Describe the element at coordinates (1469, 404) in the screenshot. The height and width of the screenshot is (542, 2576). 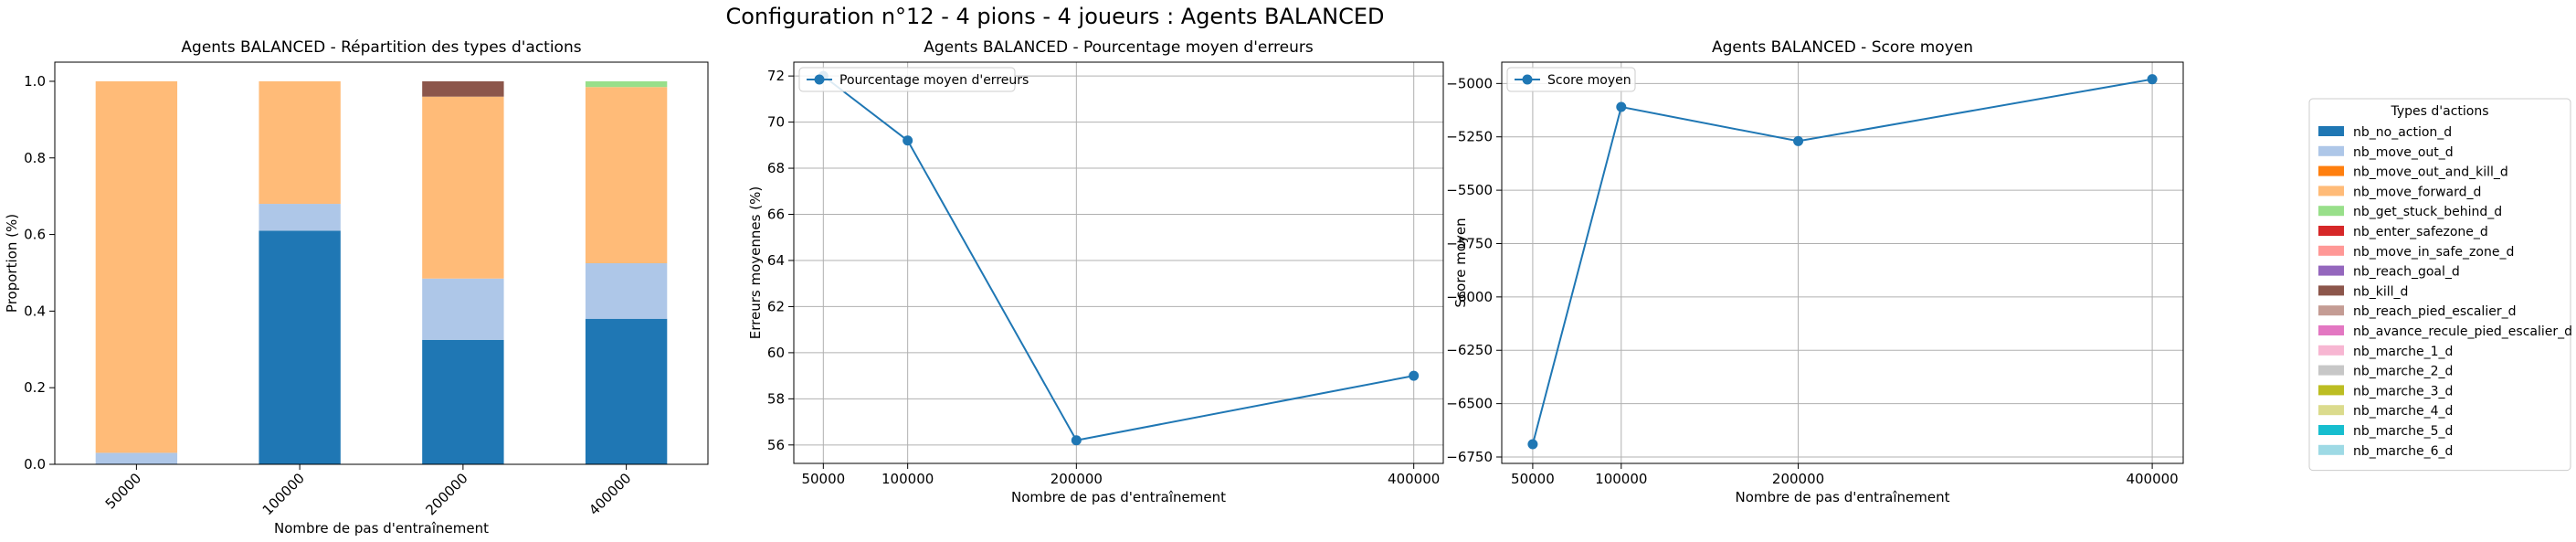
I see `y-tick-label: −6500` at that location.